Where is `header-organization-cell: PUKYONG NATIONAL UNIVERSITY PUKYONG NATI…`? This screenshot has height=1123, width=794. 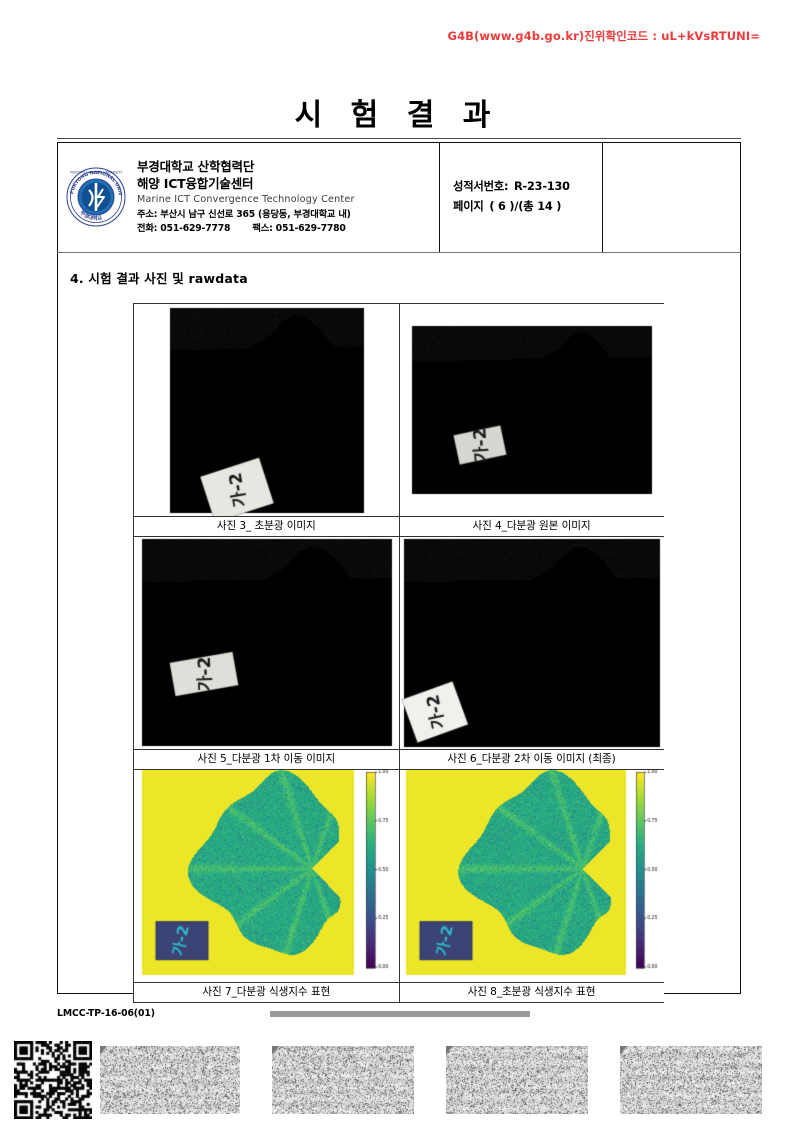 header-organization-cell: PUKYONG NATIONAL UNIVERSITY PUKYONG NATI… is located at coordinates (248, 197).